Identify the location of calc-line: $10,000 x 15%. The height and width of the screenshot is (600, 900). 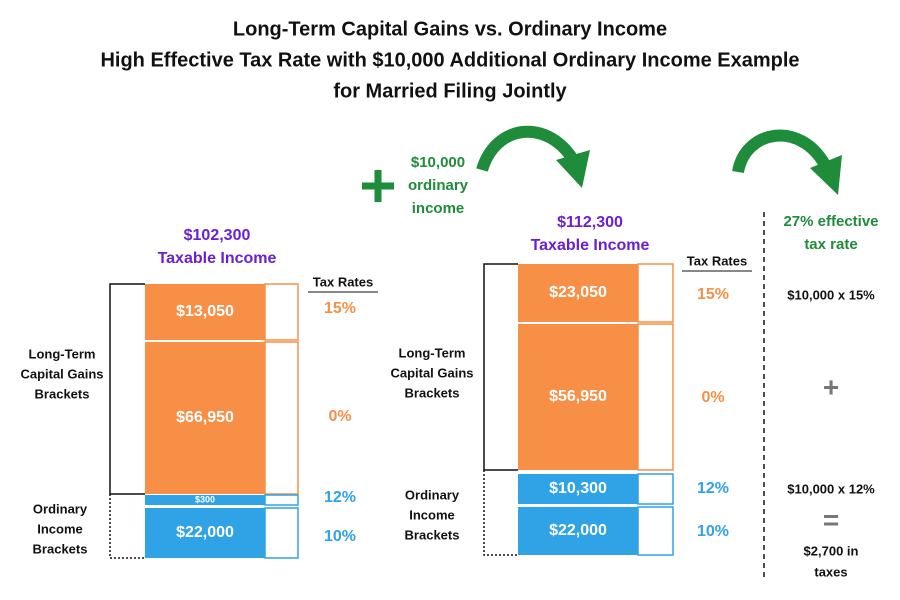
(831, 294).